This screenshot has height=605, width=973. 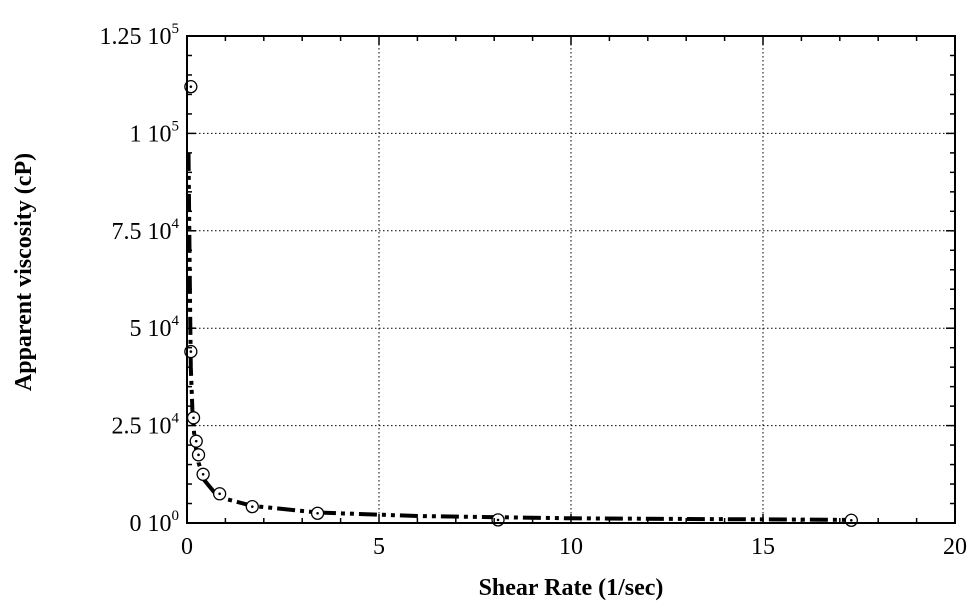 I want to click on y-axis-title: Apparent viscosity (cP), so click(x=24, y=272).